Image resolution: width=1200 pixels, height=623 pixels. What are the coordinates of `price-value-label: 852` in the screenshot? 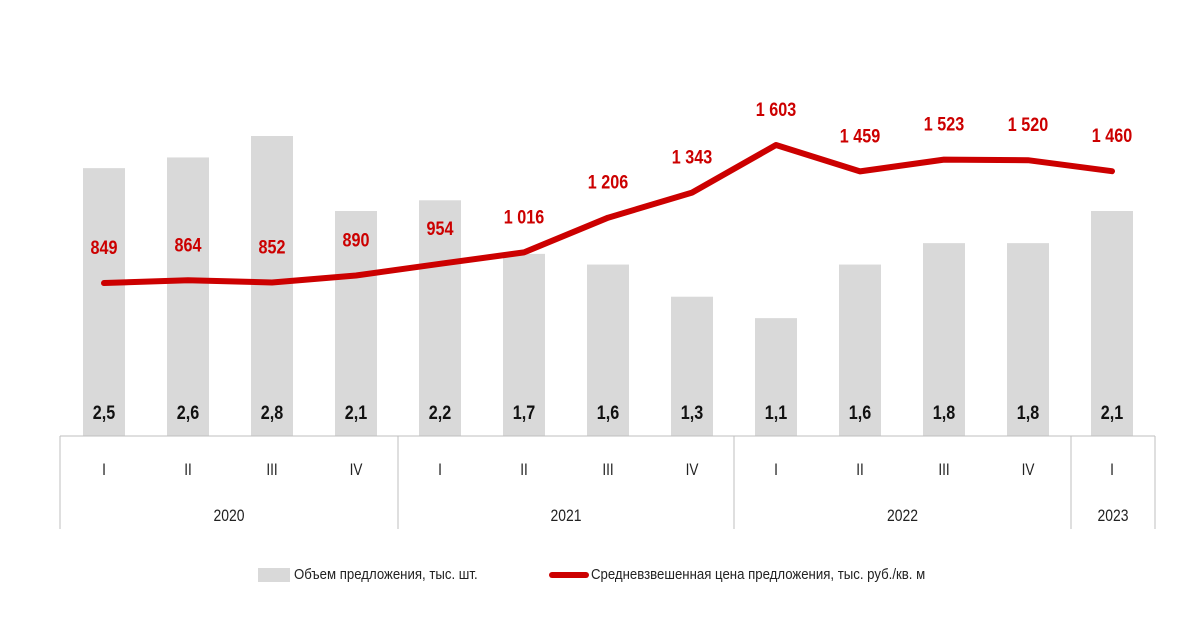 It's located at (272, 247).